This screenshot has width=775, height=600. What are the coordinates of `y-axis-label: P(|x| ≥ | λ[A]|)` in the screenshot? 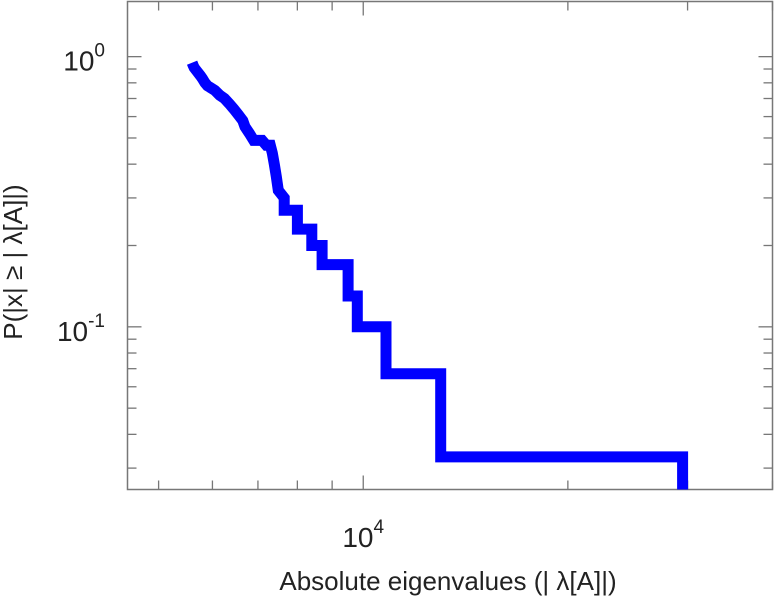 It's located at (14, 261).